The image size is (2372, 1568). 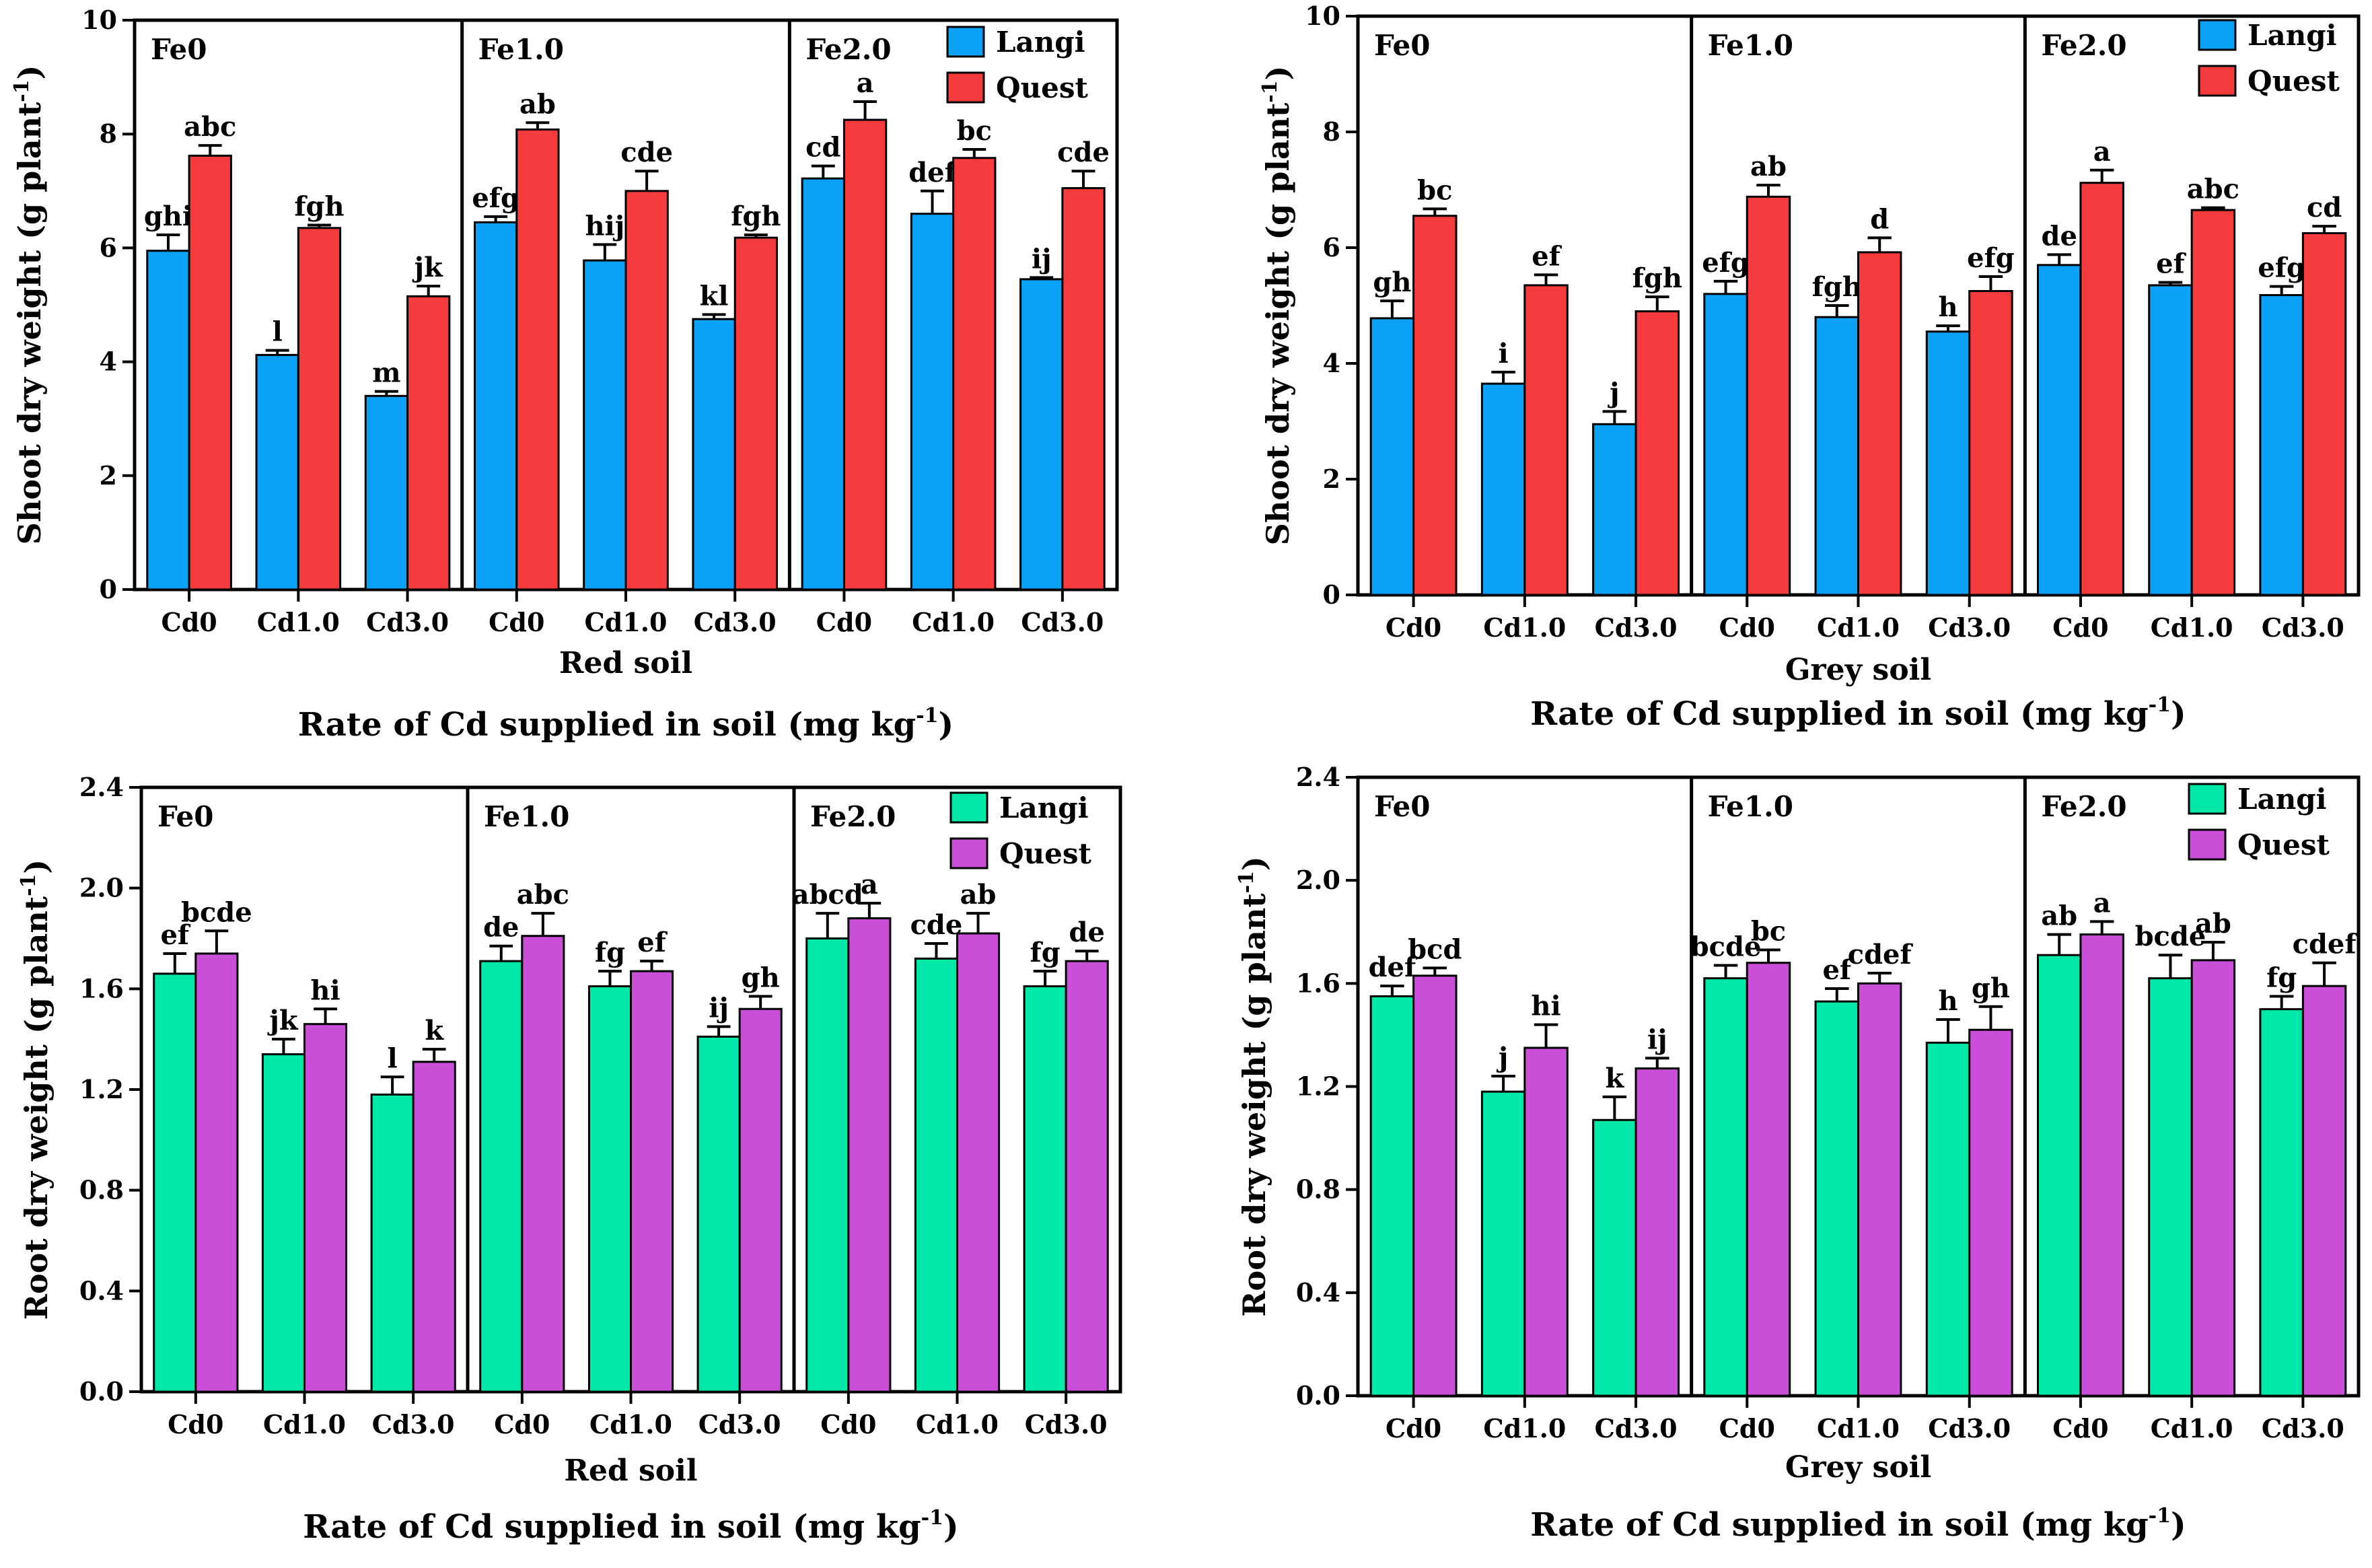 I want to click on x-axis-title: Rate of Cd supplied in soil (mg kg-1), so click(x=1858, y=1524).